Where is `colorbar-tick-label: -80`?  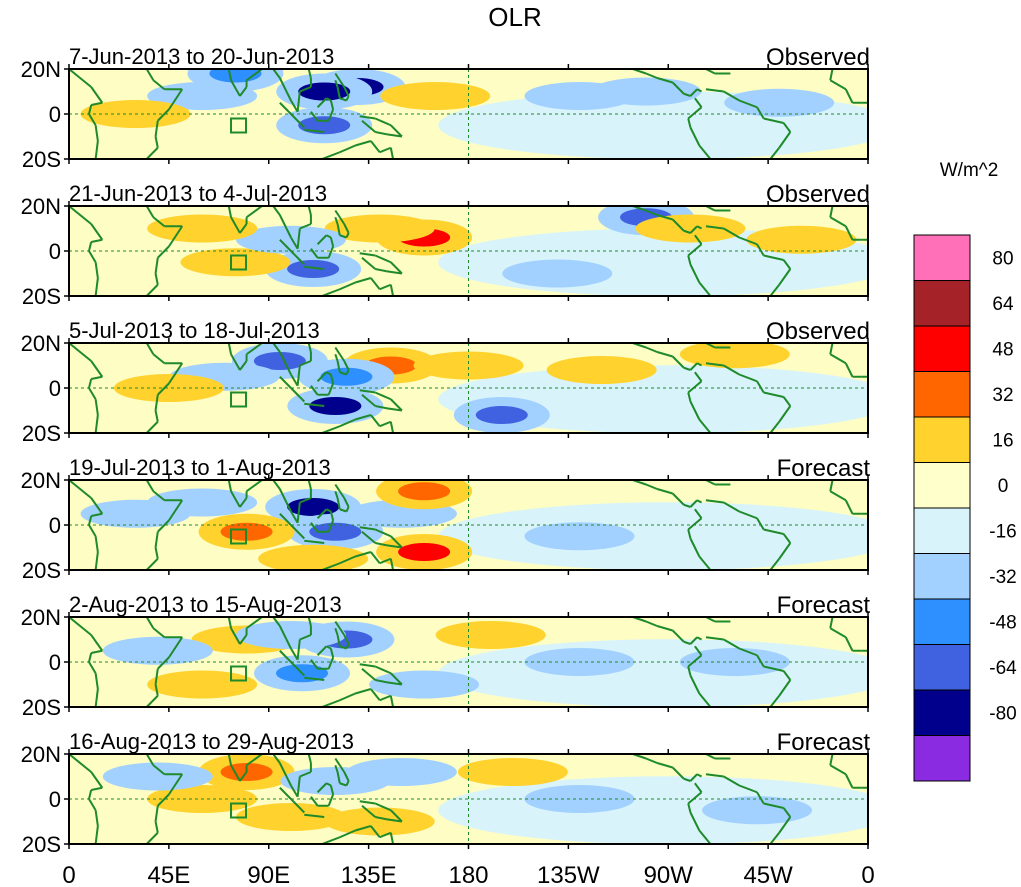 colorbar-tick-label: -80 is located at coordinates (1002, 714).